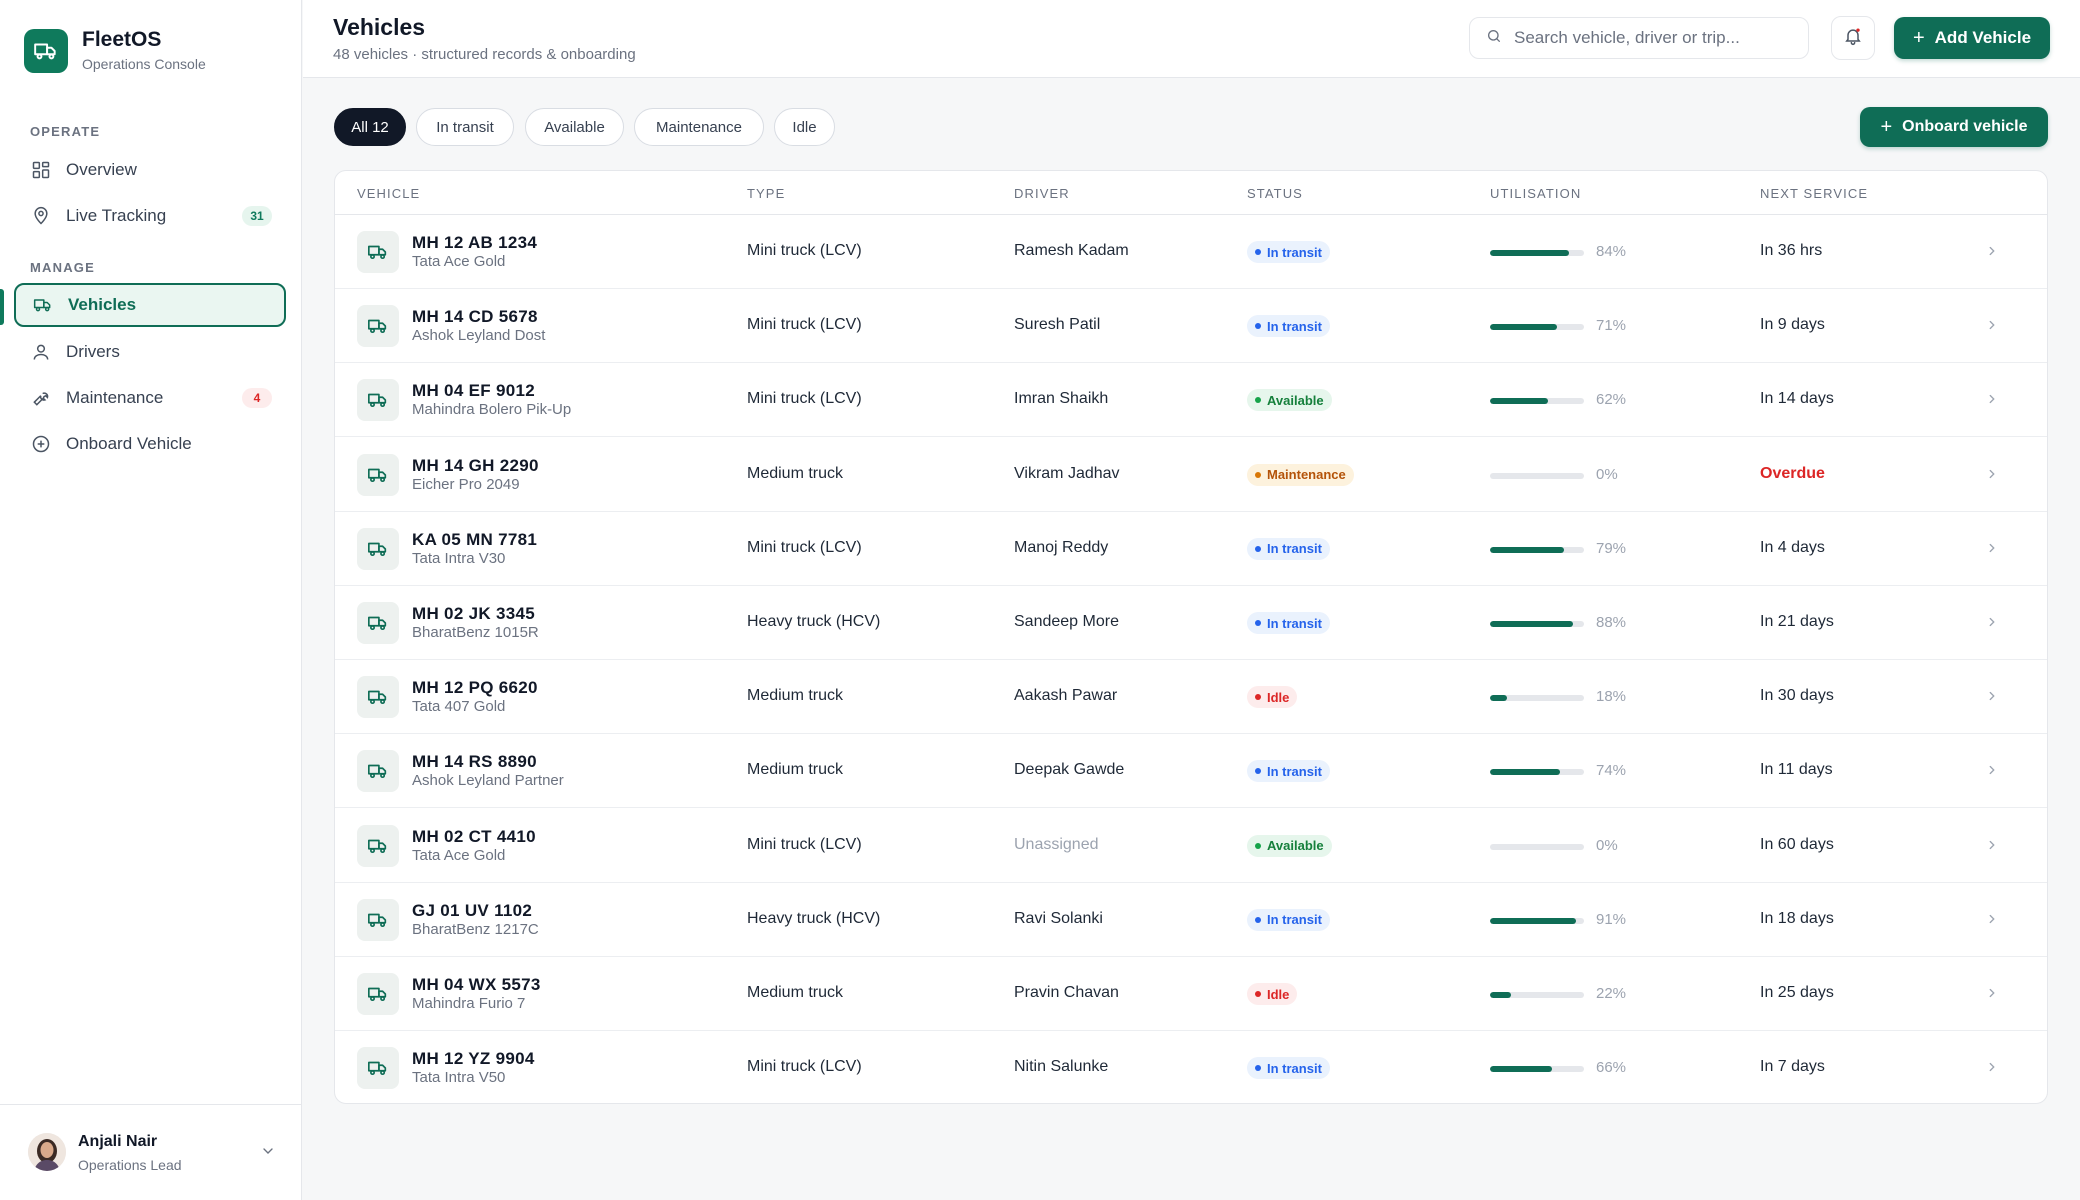 The width and height of the screenshot is (2080, 1200). What do you see at coordinates (1791, 250) in the screenshot?
I see `next-service: In 36 hrs` at bounding box center [1791, 250].